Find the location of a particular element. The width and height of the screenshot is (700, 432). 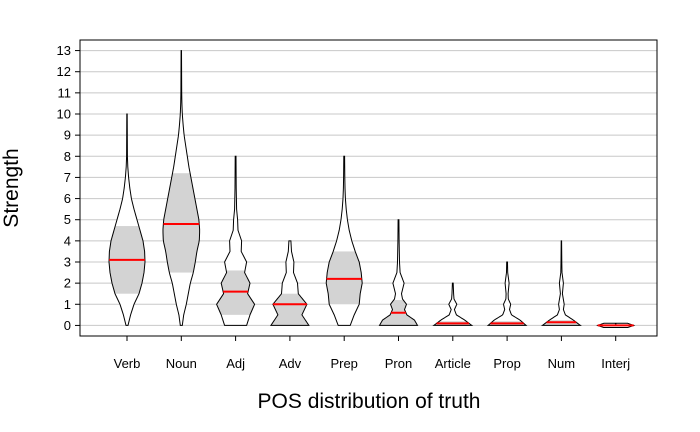

x-tick-label: Adj is located at coordinates (235, 363).